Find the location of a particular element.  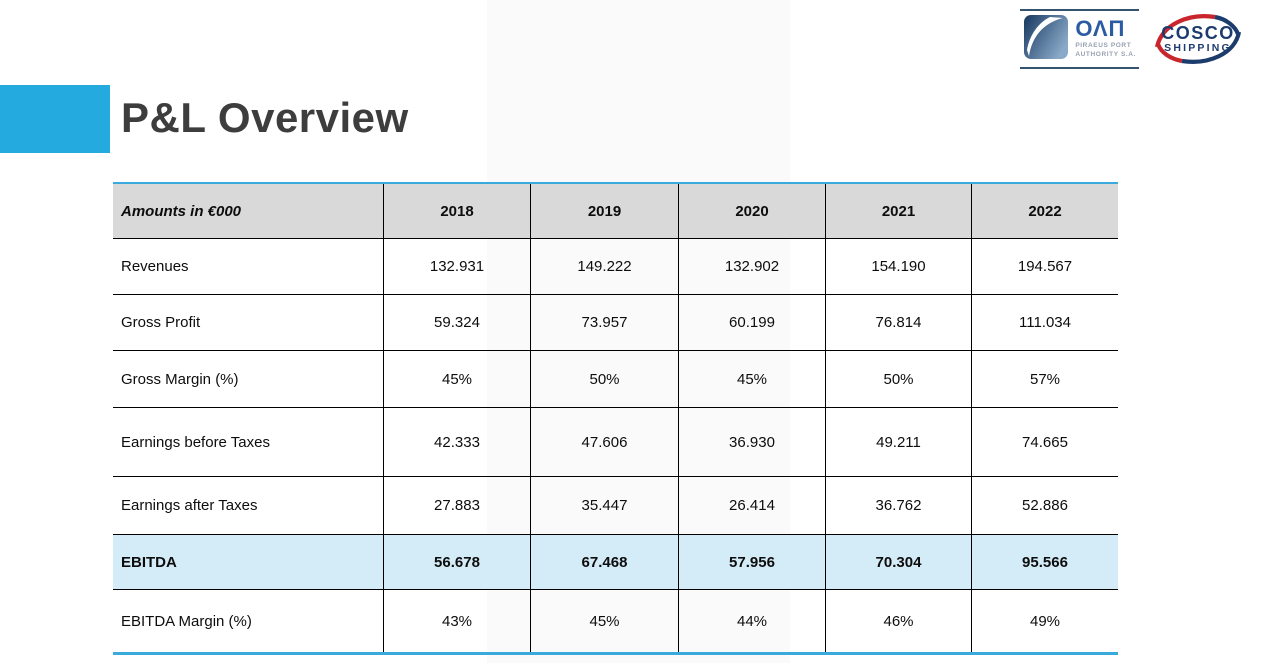

row-value: 56.678 is located at coordinates (456, 562).